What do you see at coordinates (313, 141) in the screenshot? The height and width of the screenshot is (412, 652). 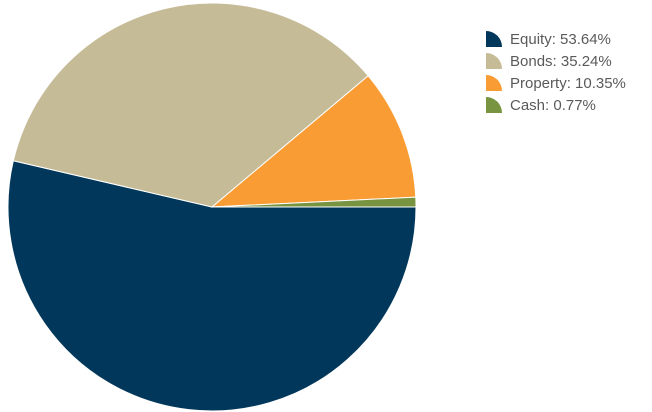 I see `pie-slice-property` at bounding box center [313, 141].